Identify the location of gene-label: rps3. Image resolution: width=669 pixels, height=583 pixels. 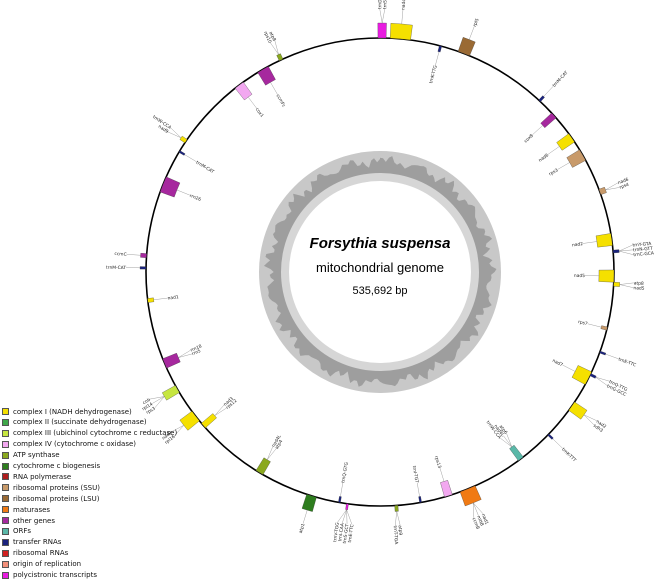
(151, 411).